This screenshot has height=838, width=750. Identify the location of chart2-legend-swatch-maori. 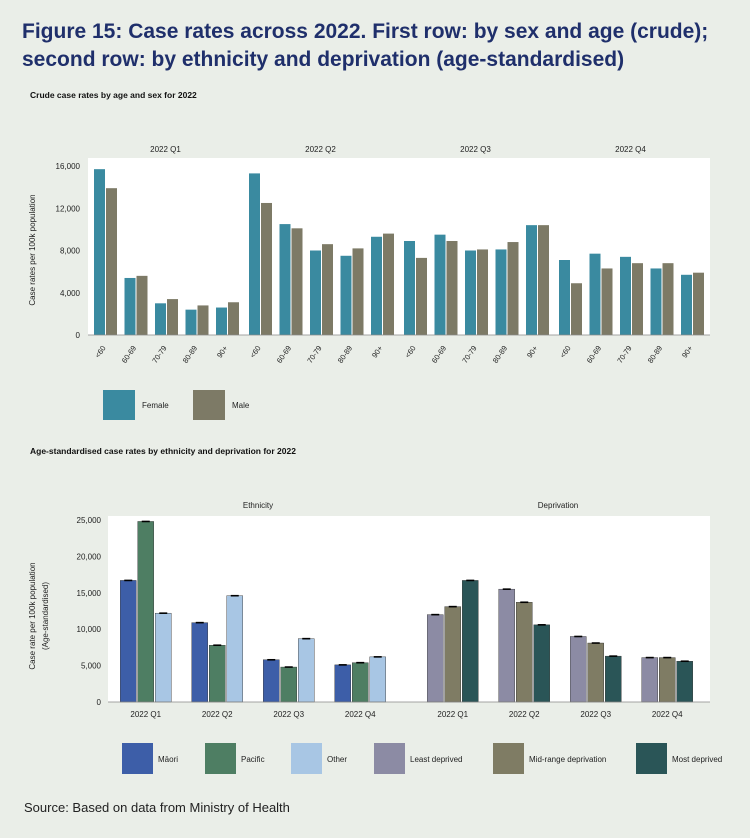
(137, 758).